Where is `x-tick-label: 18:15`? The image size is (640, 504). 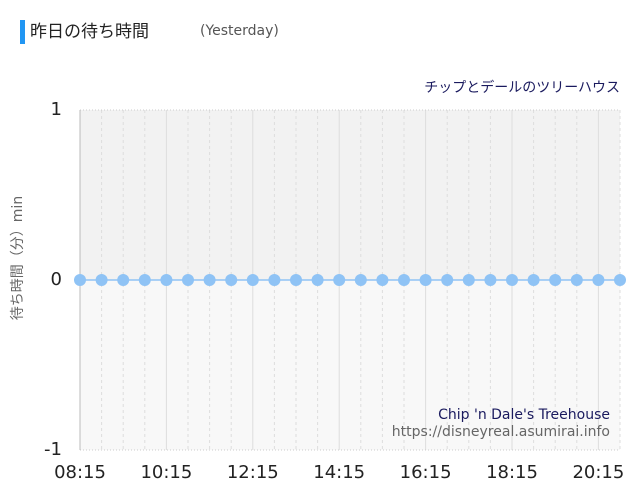
x-tick-label: 18:15 is located at coordinates (512, 472).